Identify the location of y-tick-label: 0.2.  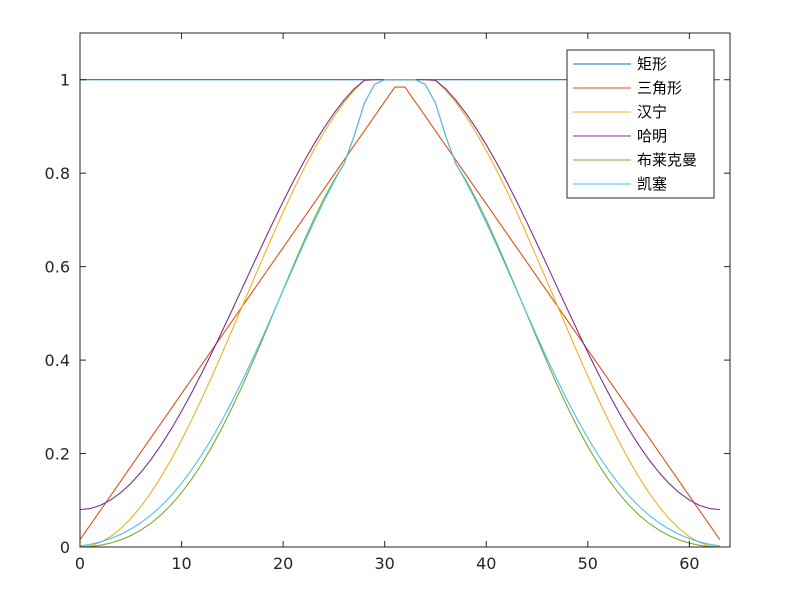
(57, 454).